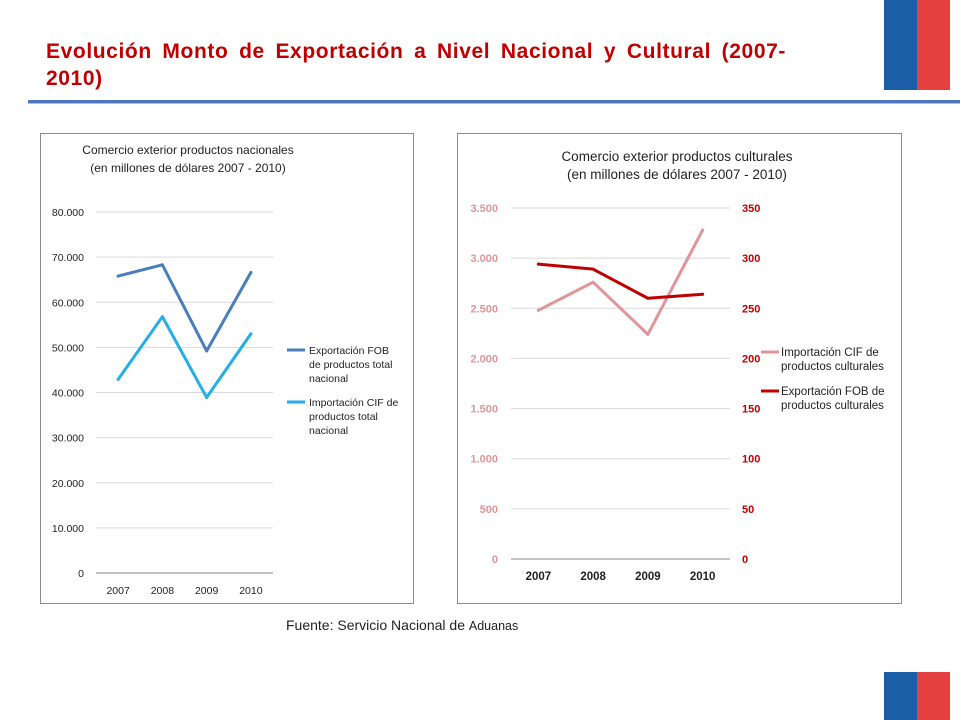 The height and width of the screenshot is (720, 960). What do you see at coordinates (377, 625) in the screenshot?
I see `source-prefix: Fuente: Servicio Nacional de` at bounding box center [377, 625].